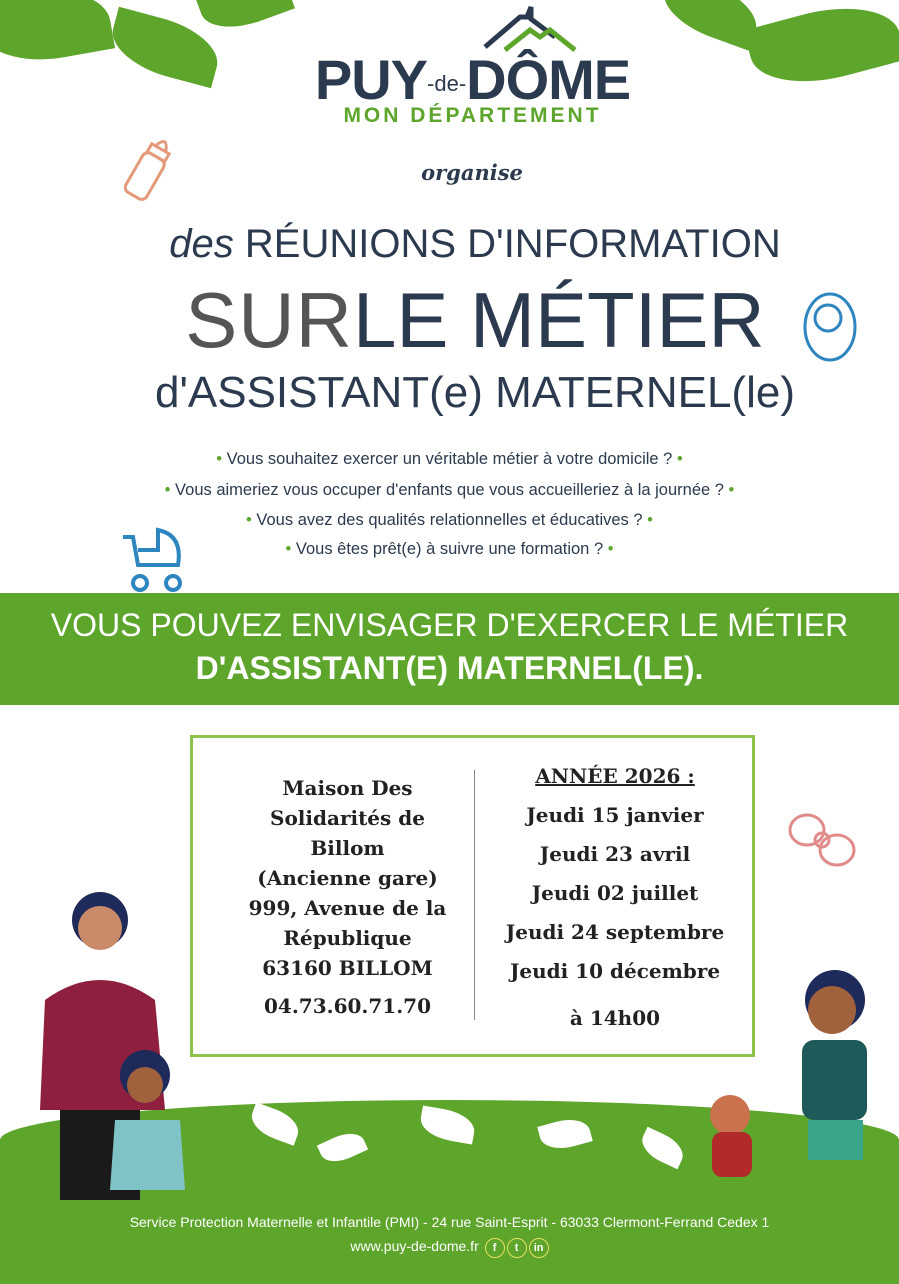 This screenshot has height=1284, width=899. What do you see at coordinates (615, 971) in the screenshot?
I see `schedule-date: Jeudi 10 décembre` at bounding box center [615, 971].